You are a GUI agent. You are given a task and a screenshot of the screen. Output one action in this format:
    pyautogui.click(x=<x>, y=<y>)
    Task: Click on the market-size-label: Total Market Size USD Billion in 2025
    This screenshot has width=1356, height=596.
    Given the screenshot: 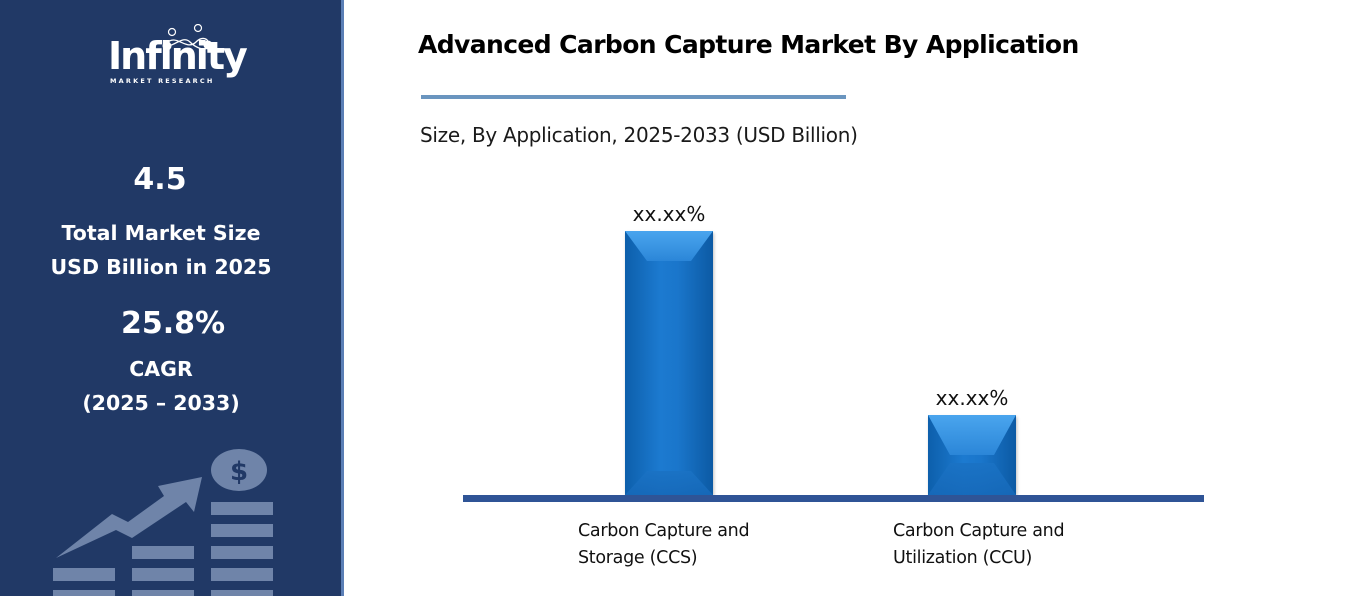 What is the action you would take?
    pyautogui.click(x=161, y=250)
    